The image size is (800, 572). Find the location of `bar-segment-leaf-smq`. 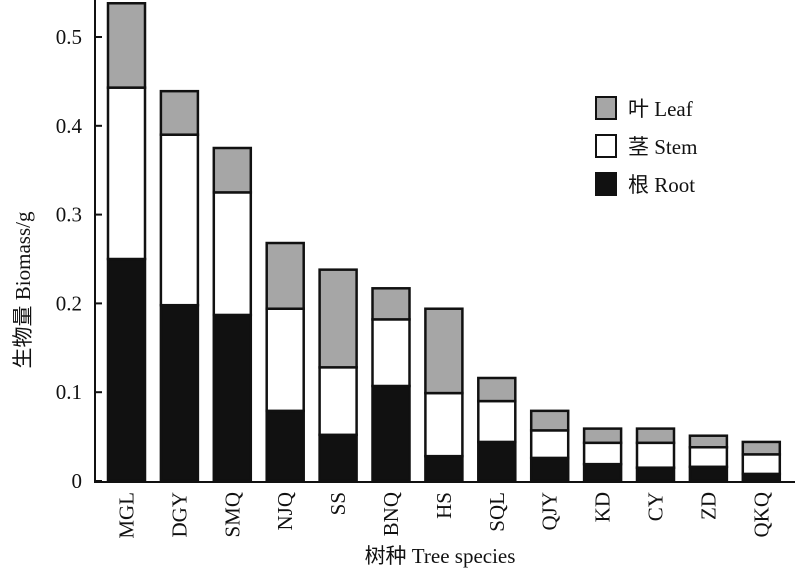

bar-segment-leaf-smq is located at coordinates (232, 170).